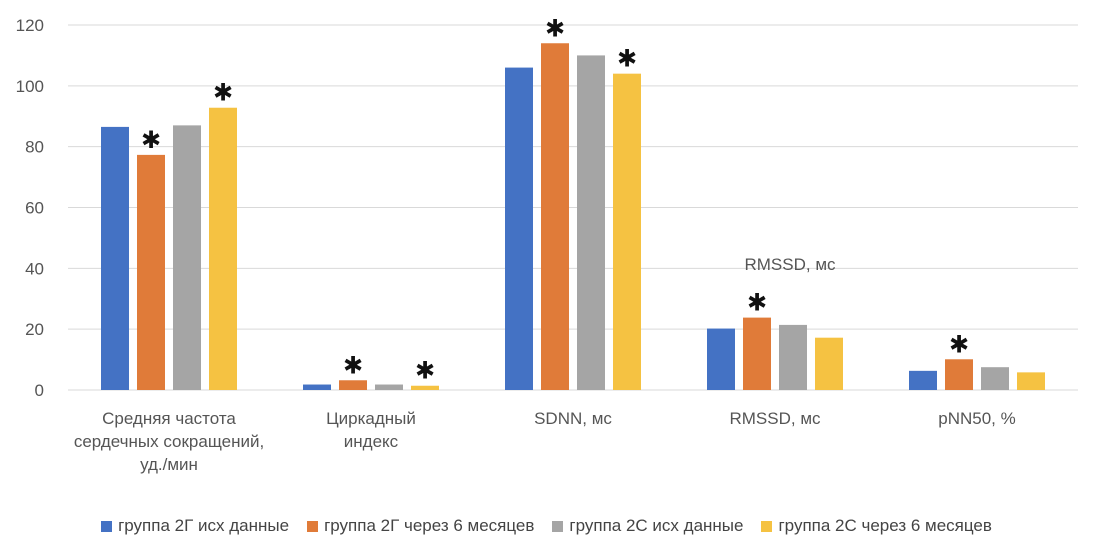 This screenshot has width=1093, height=543. I want to click on annotation-label: RMSSD, мс, so click(790, 264).